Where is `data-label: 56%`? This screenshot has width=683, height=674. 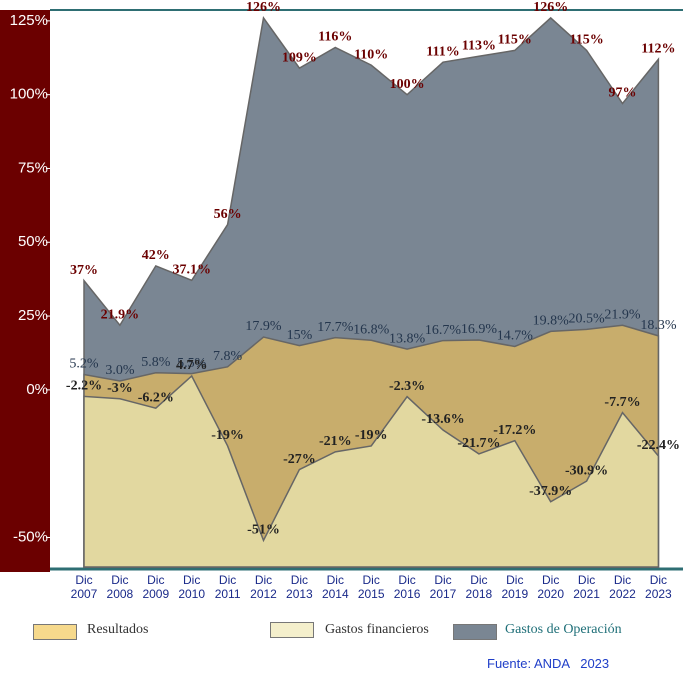 data-label: 56% is located at coordinates (228, 214).